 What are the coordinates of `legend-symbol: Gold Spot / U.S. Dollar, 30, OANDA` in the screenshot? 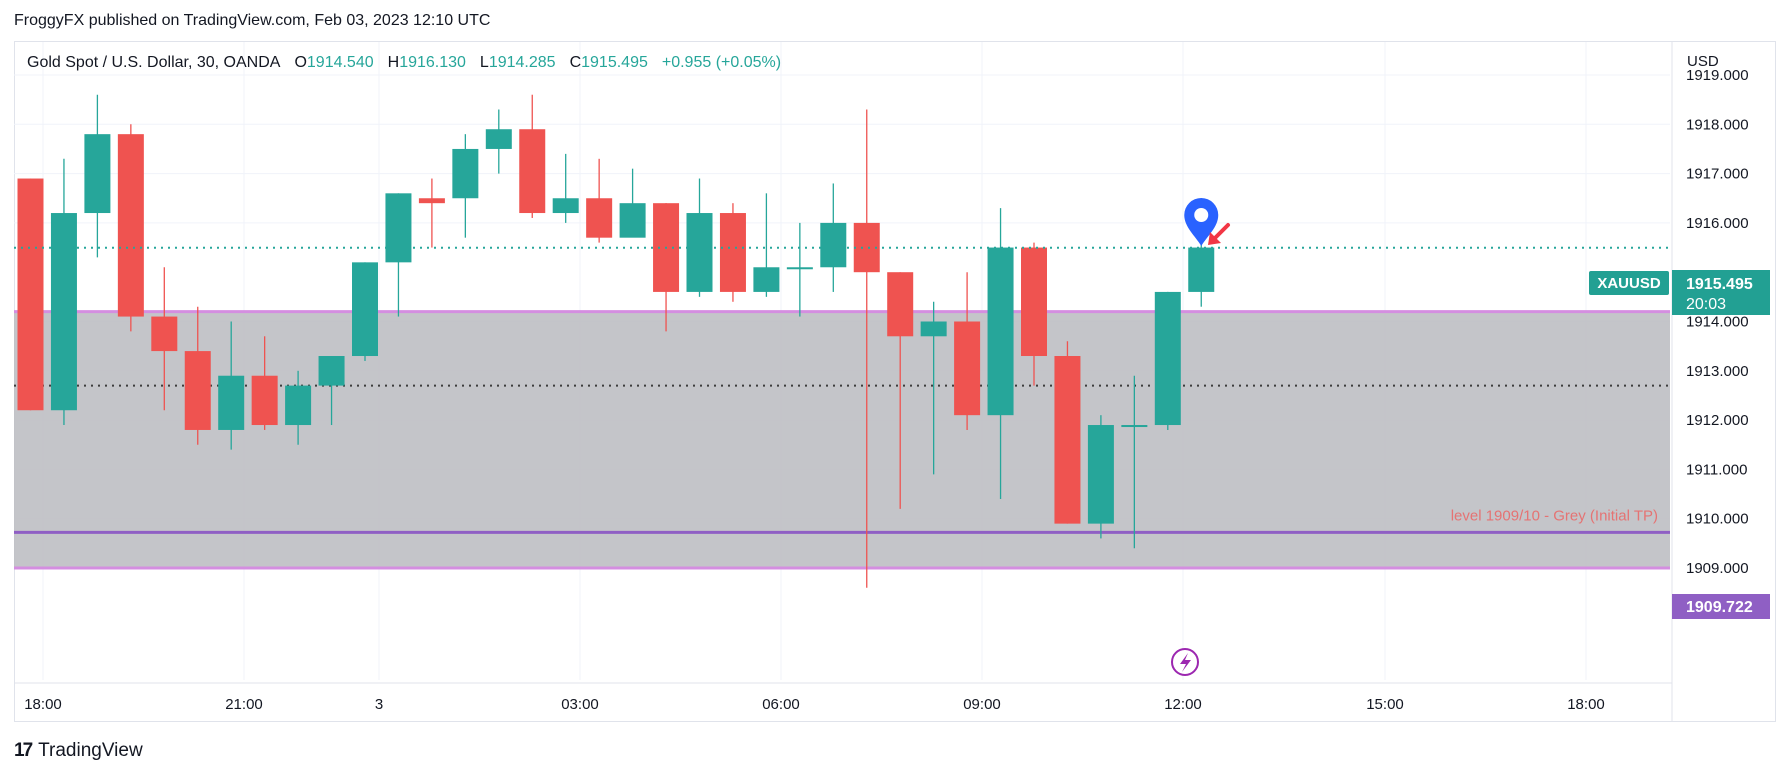 It's located at (154, 62).